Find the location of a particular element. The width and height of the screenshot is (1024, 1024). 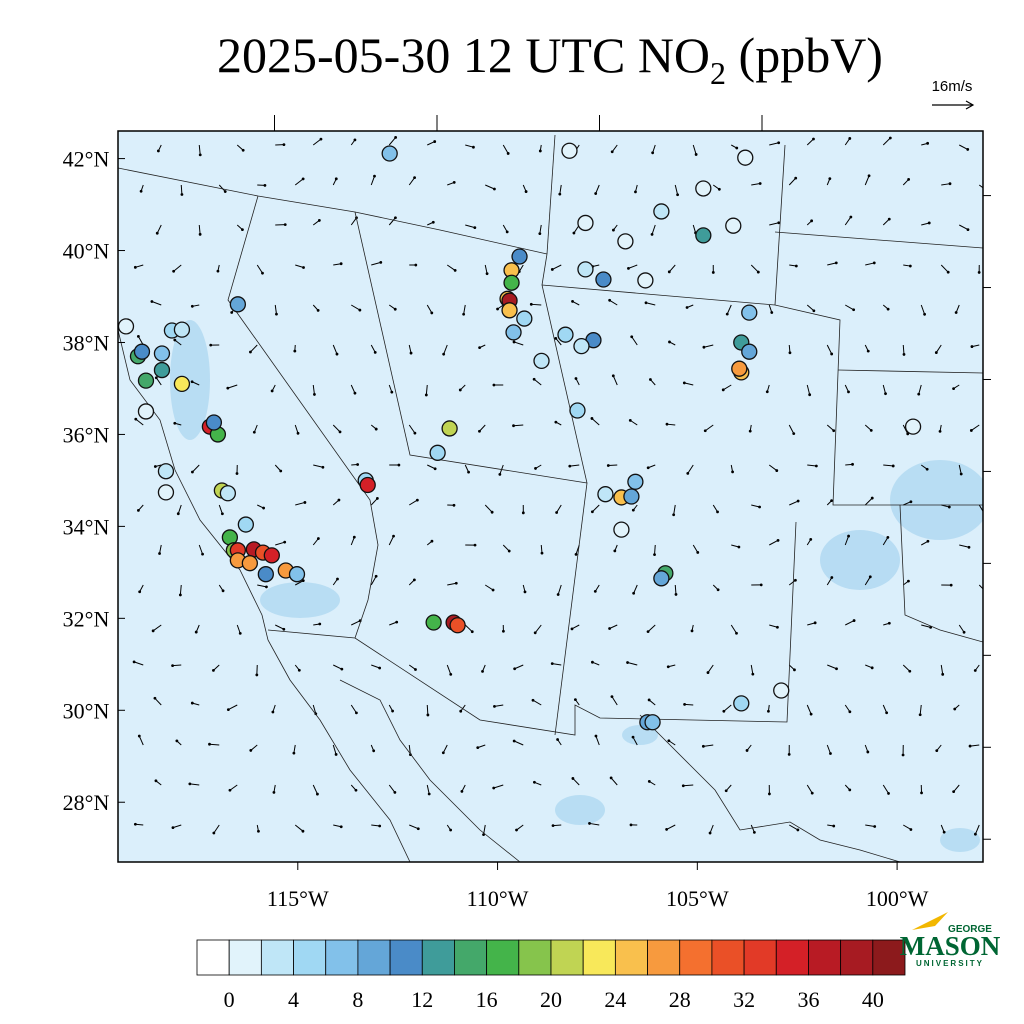

station is located at coordinates (166, 492).